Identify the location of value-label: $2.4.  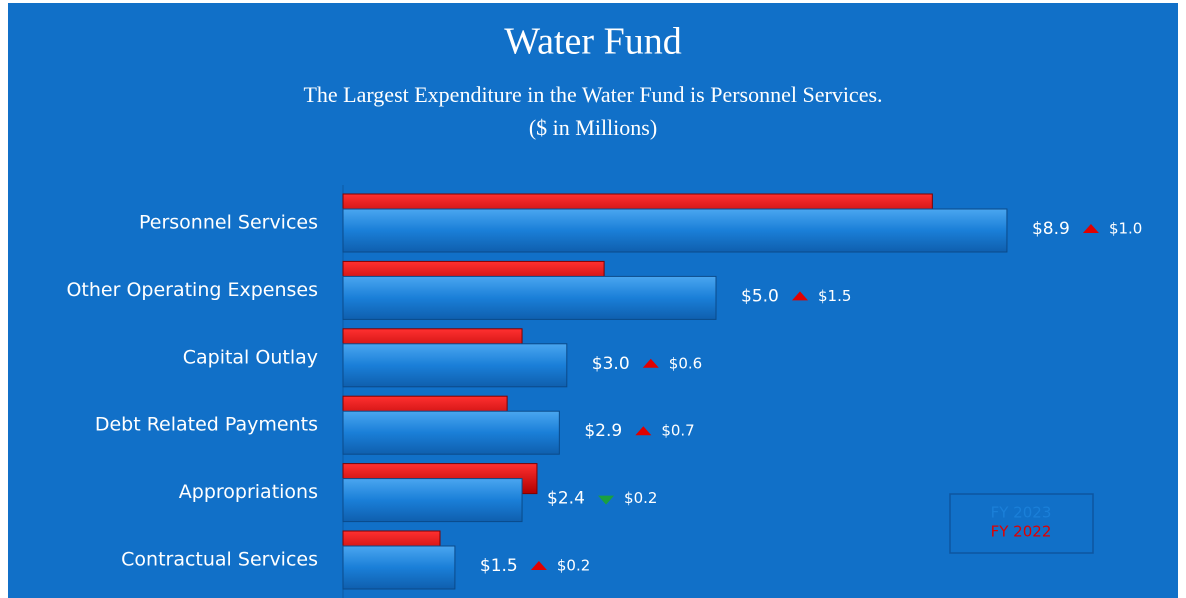
(566, 499).